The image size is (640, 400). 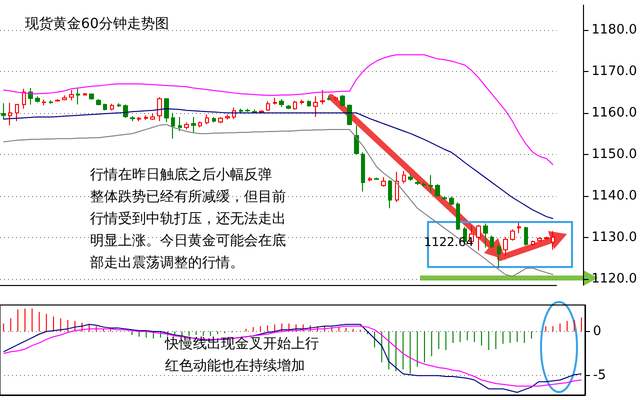 I want to click on y-tick-label: 1130.0, so click(x=615, y=237).